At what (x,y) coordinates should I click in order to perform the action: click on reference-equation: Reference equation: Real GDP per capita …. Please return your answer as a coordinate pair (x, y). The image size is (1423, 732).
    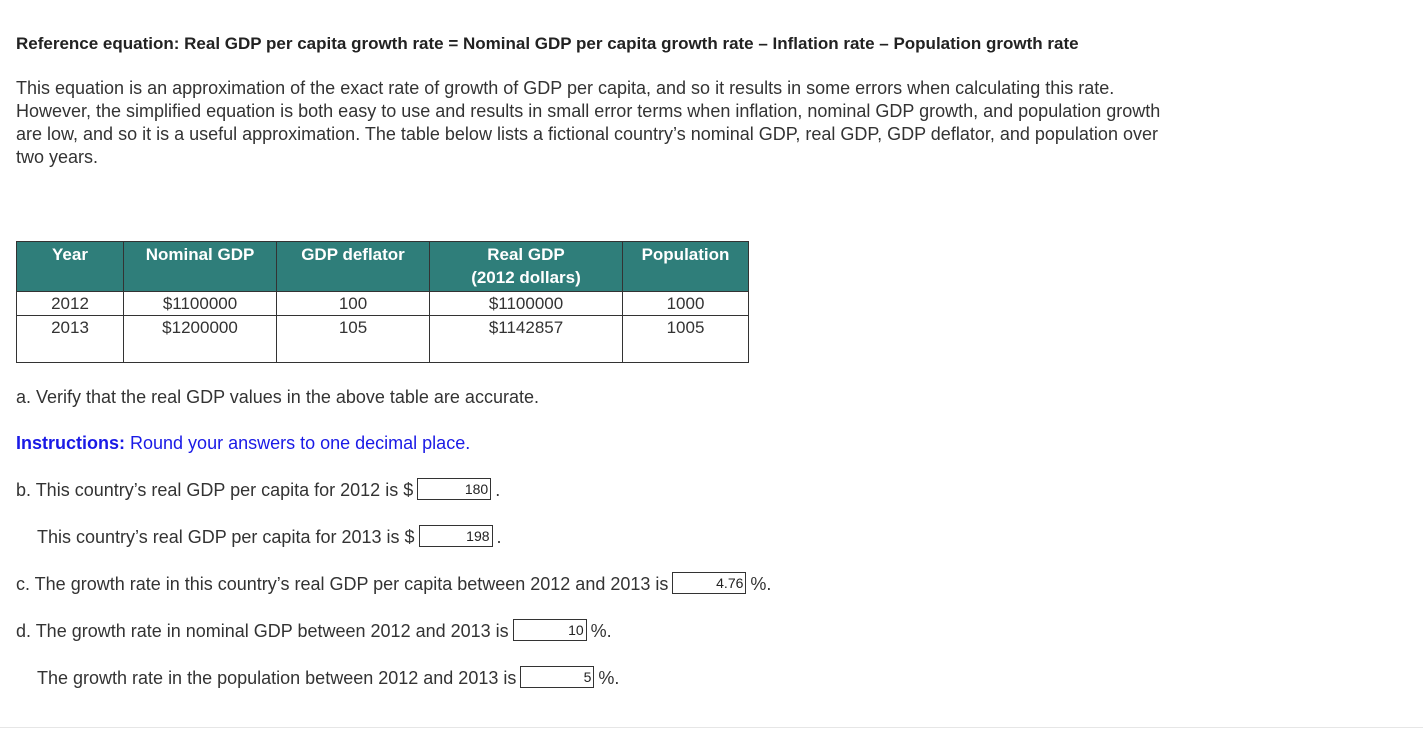
    Looking at the image, I should click on (547, 43).